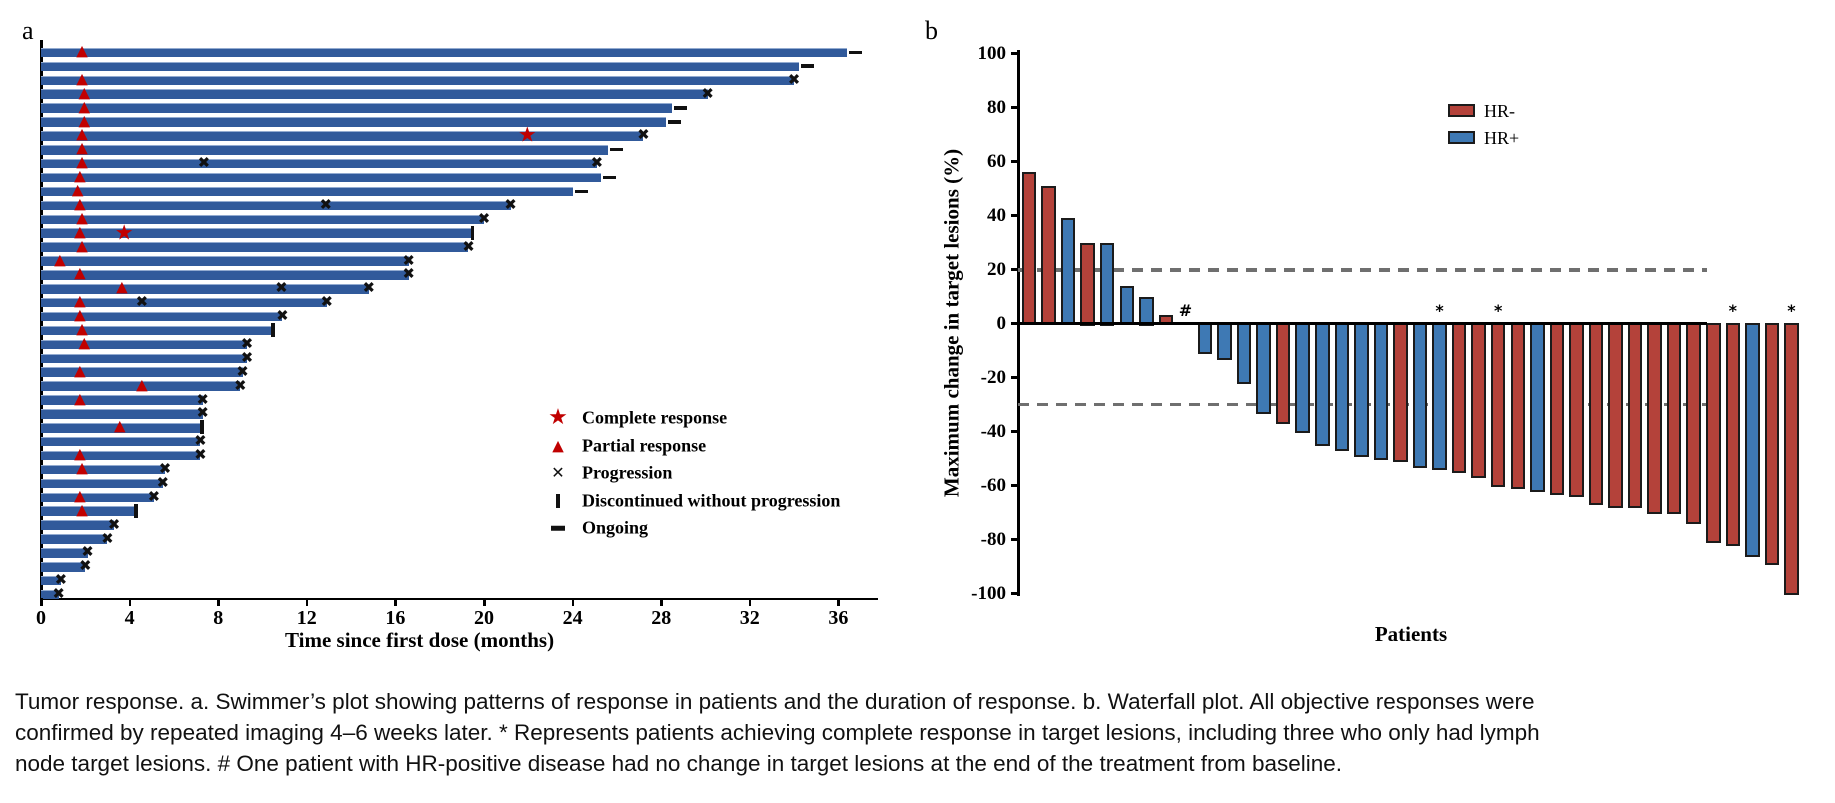 The height and width of the screenshot is (803, 1835). I want to click on swimmer-x-tick-label: 28, so click(661, 618).